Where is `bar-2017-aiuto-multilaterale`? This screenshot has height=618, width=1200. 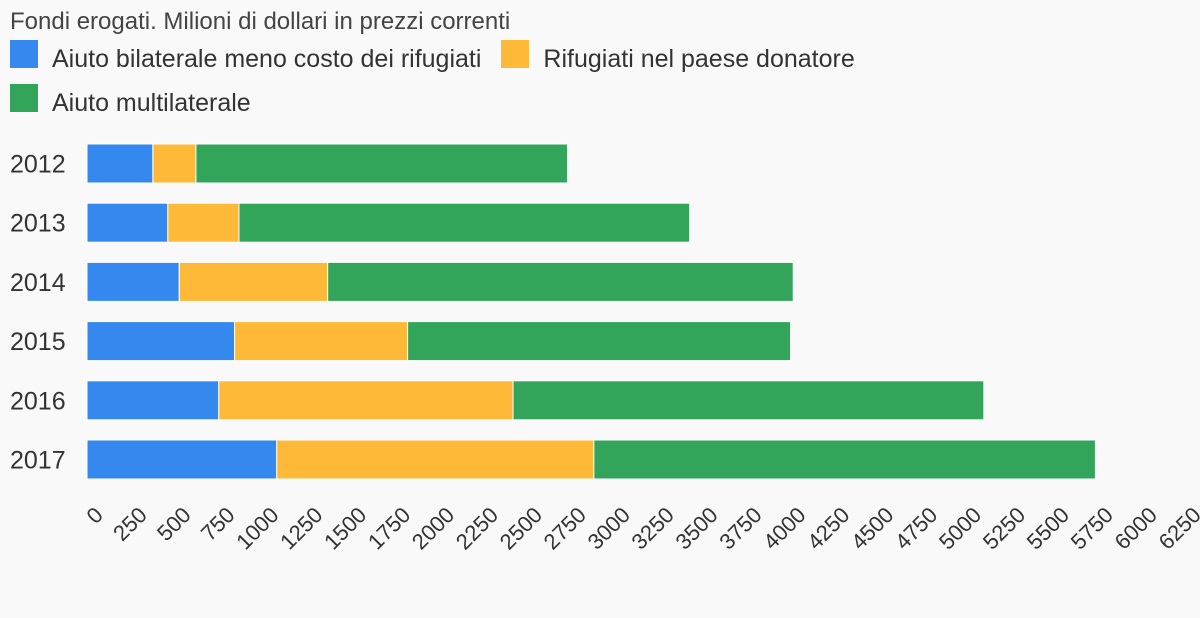 bar-2017-aiuto-multilaterale is located at coordinates (844, 459).